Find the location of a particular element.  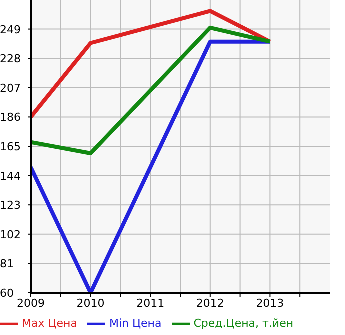

x-tick-label: 2010 is located at coordinates (90, 303).